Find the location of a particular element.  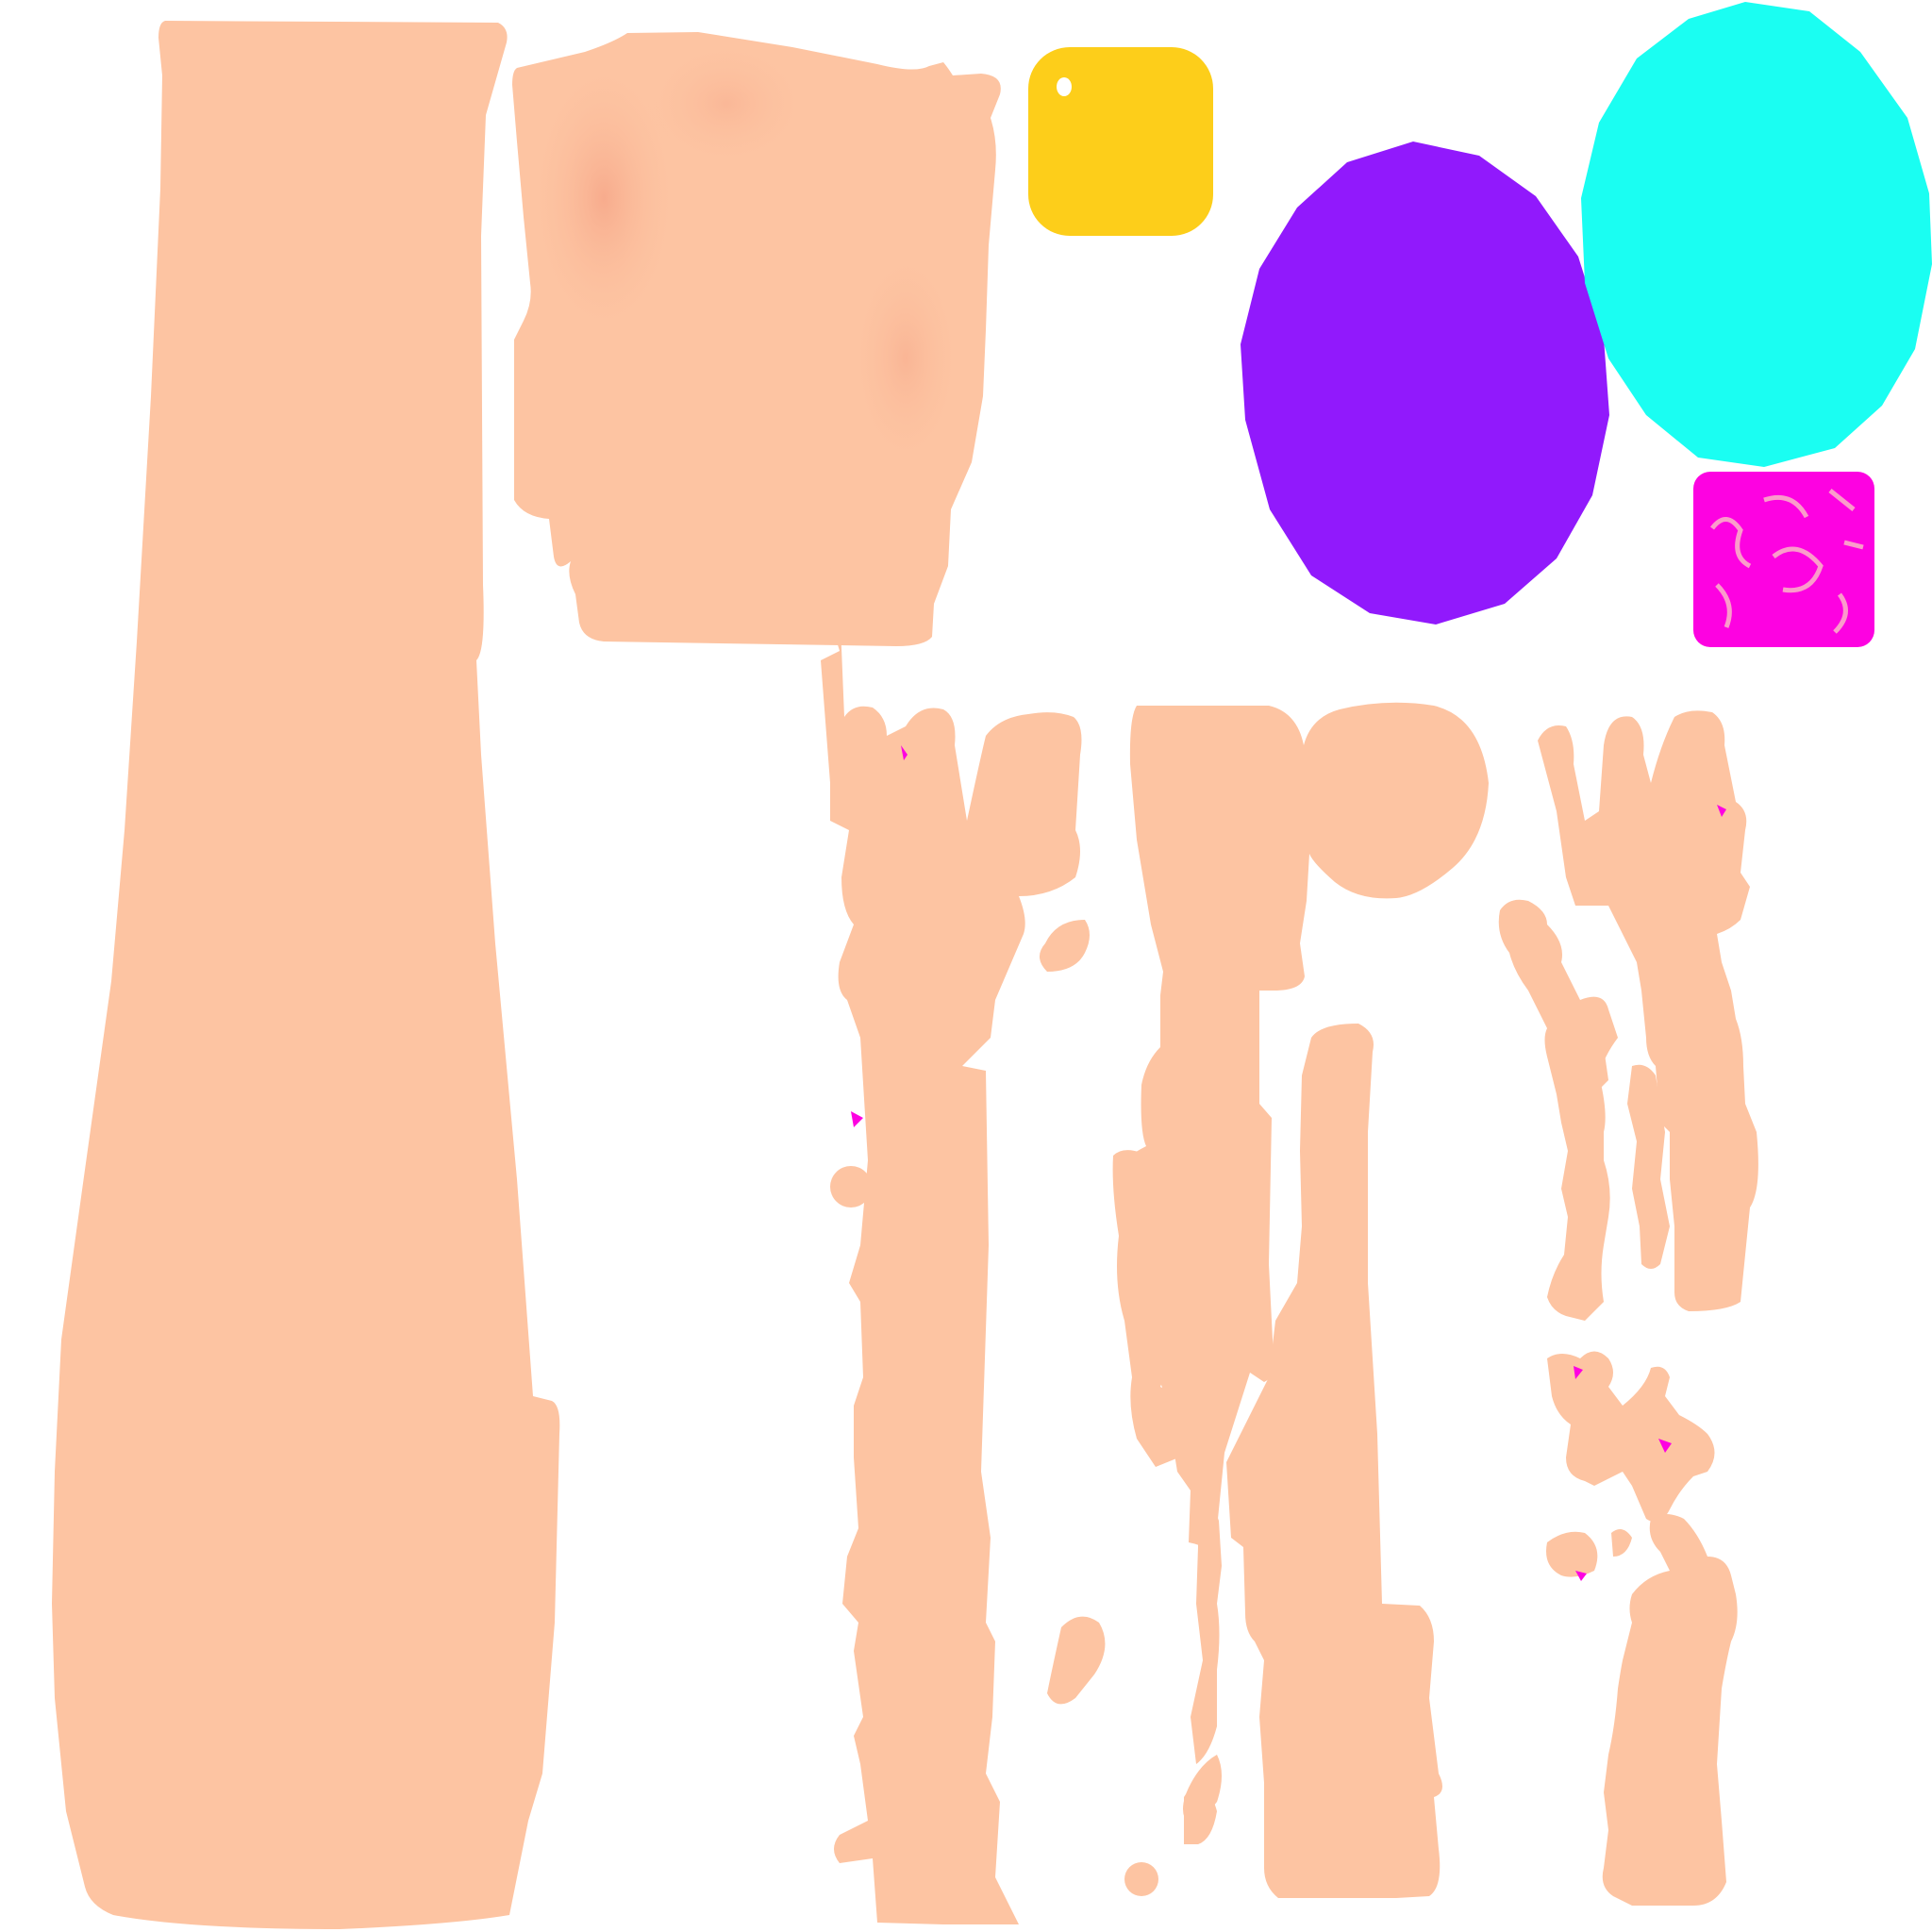

yellow-square-island is located at coordinates (1120, 141).